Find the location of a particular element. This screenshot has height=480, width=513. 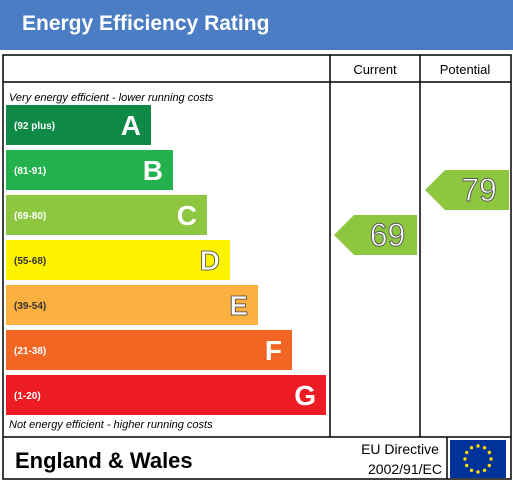

potential-rating-arrow is located at coordinates (467, 190).